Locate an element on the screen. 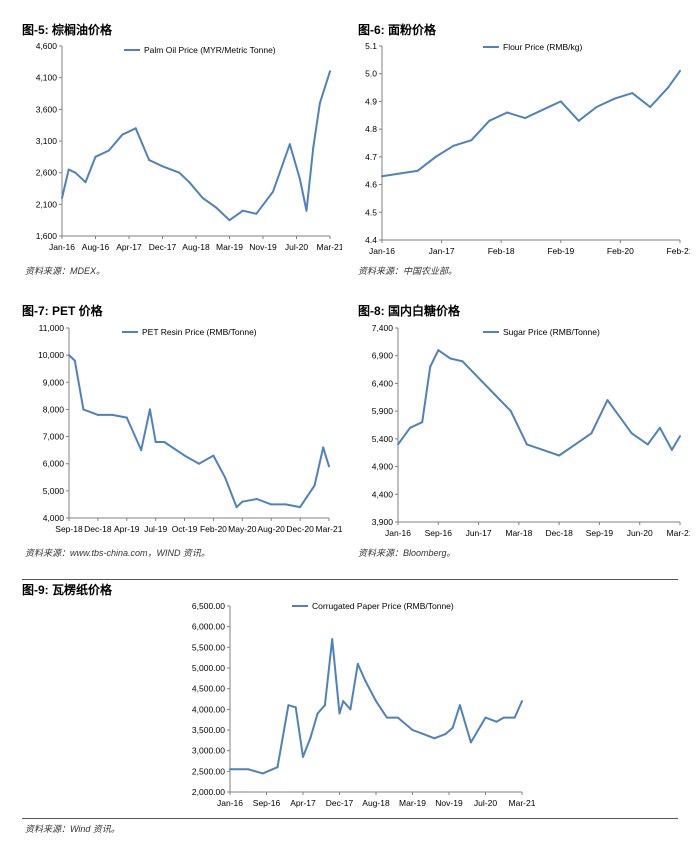 This screenshot has width=700, height=852. x-tick-label: Dec-18 is located at coordinates (559, 533).